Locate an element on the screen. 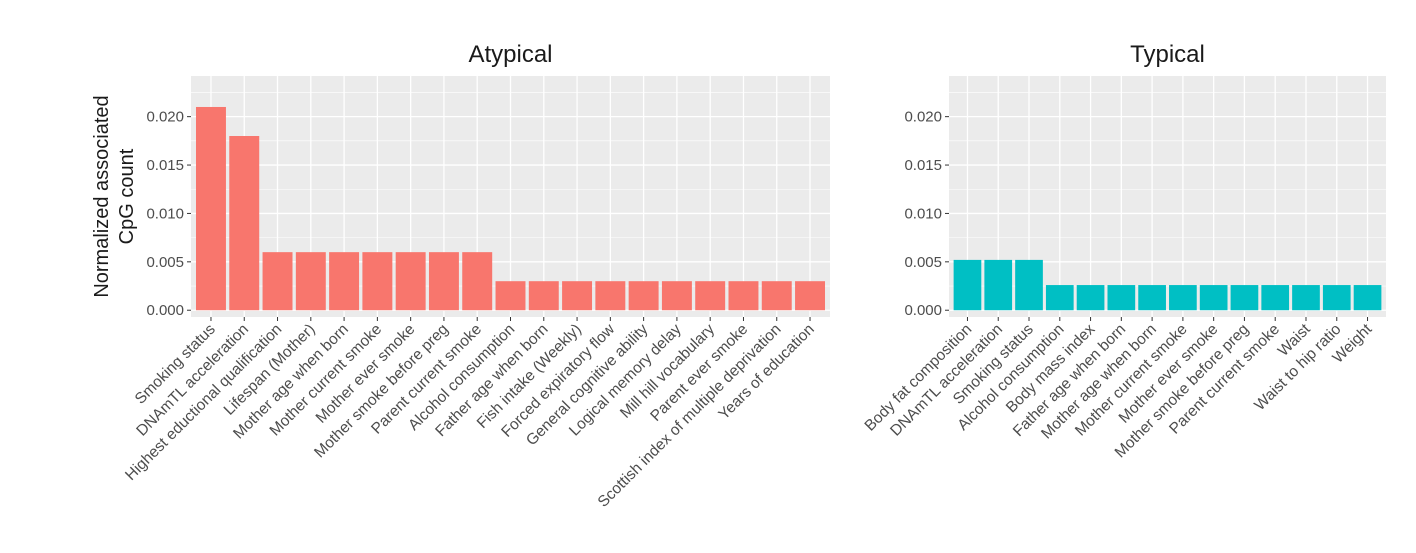 The height and width of the screenshot is (553, 1416). panel-title: Typical is located at coordinates (1167, 54).